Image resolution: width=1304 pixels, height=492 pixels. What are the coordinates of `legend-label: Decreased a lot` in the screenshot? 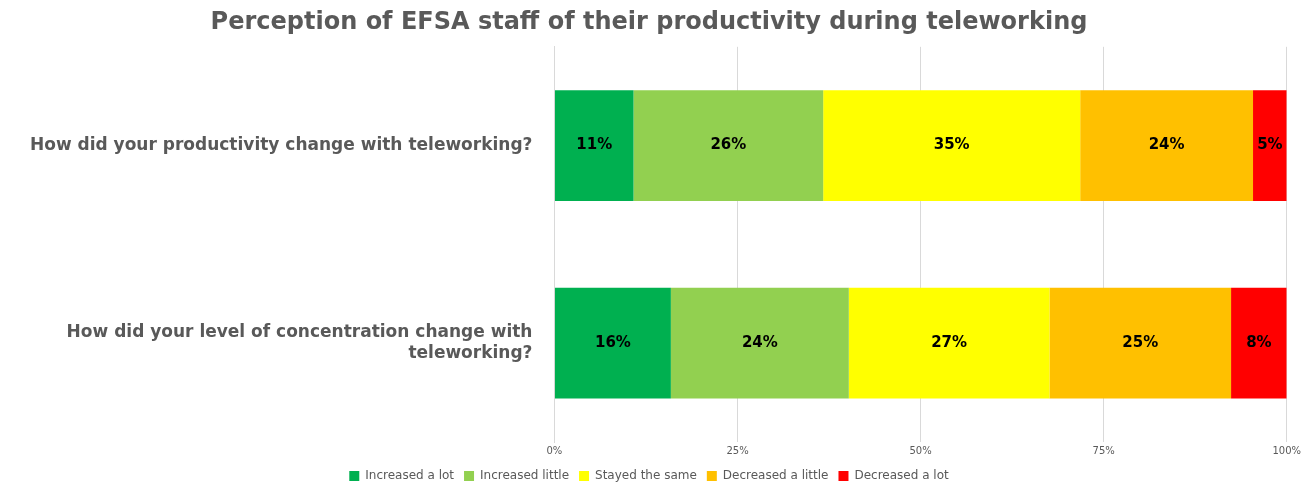 It's located at (902, 475).